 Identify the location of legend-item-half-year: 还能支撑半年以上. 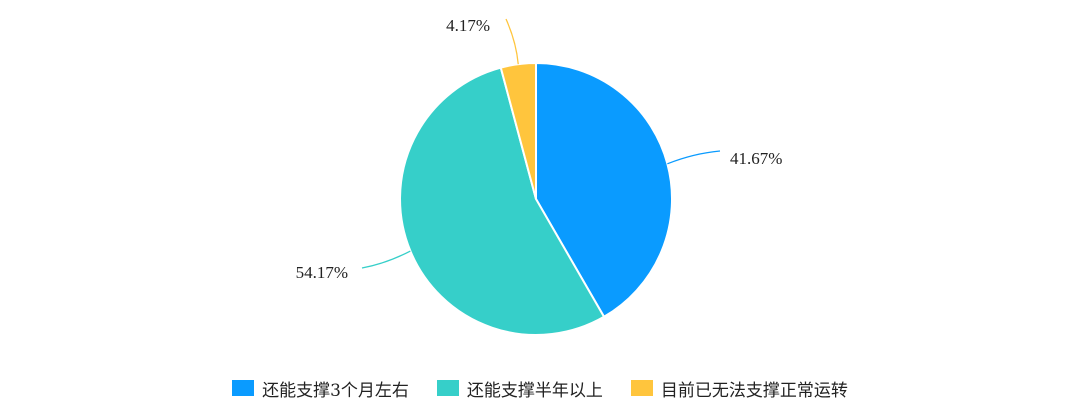
(519, 388).